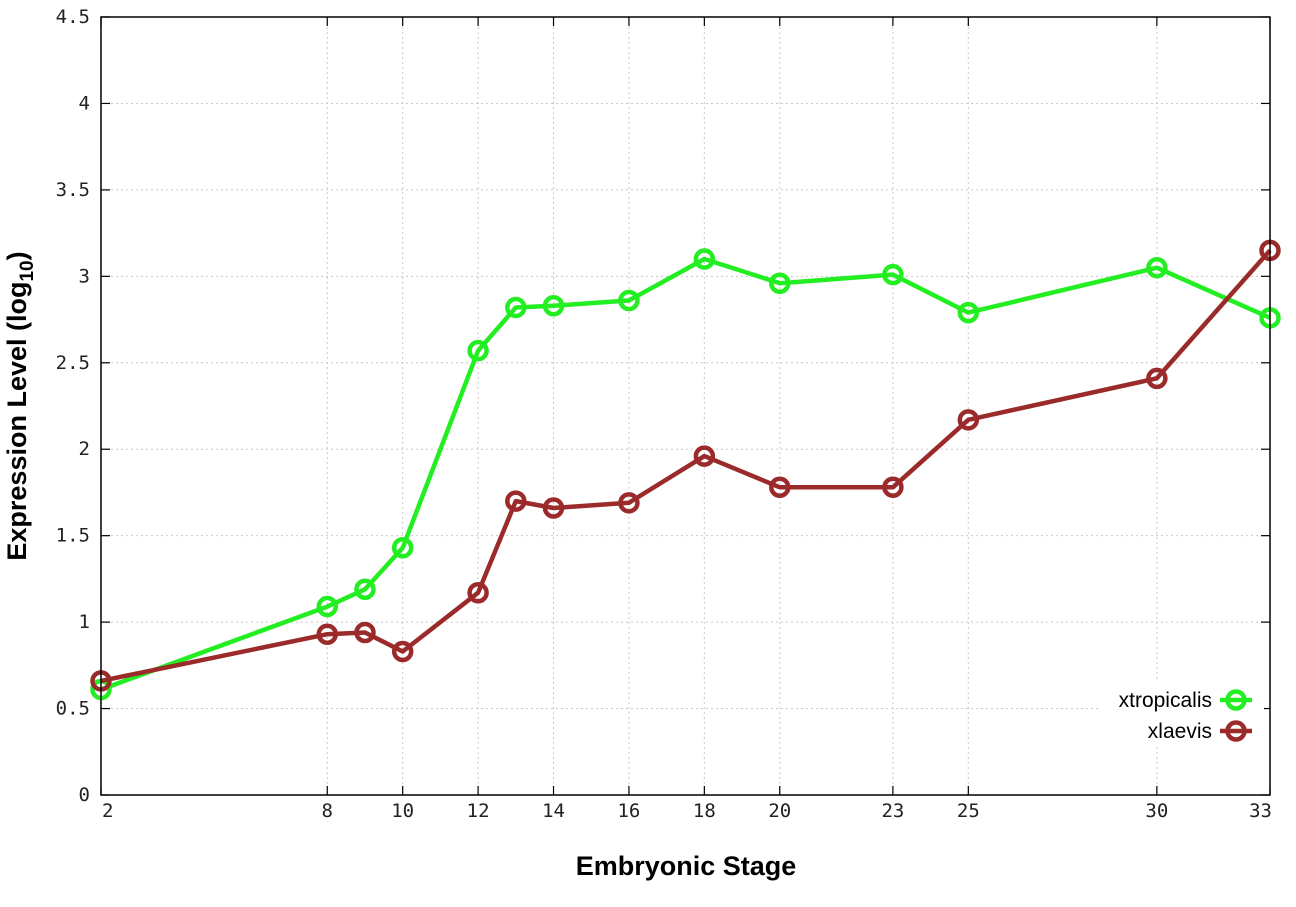 This screenshot has width=1296, height=907. What do you see at coordinates (84, 276) in the screenshot?
I see `y-tick-label: 3` at bounding box center [84, 276].